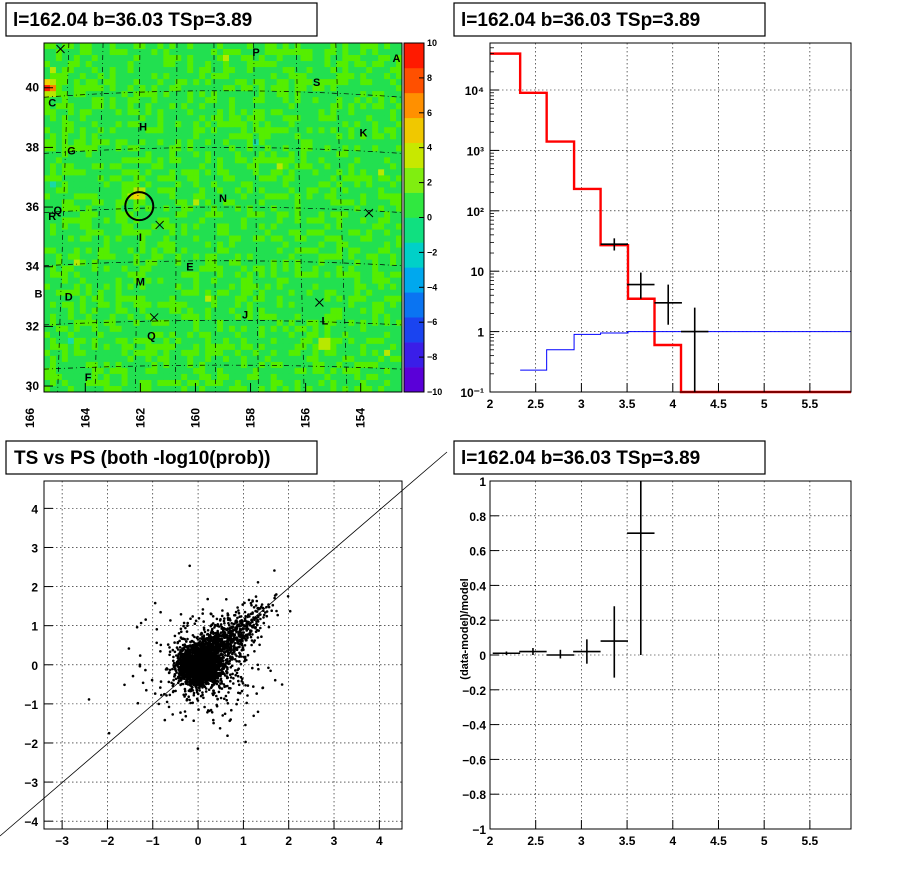 The height and width of the screenshot is (875, 898). Describe the element at coordinates (52, 104) in the screenshot. I see `skymap-source-label: C` at that location.